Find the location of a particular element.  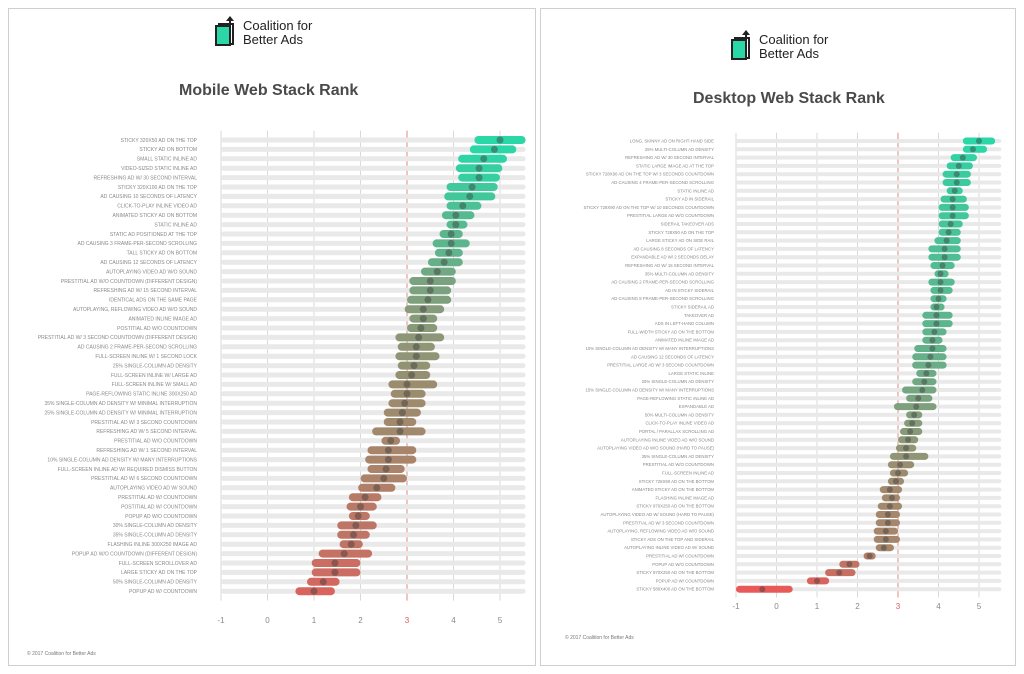

row-label: AD CAUSING 4 FRAME-PER-SECOND SCROLLING is located at coordinates (662, 182).